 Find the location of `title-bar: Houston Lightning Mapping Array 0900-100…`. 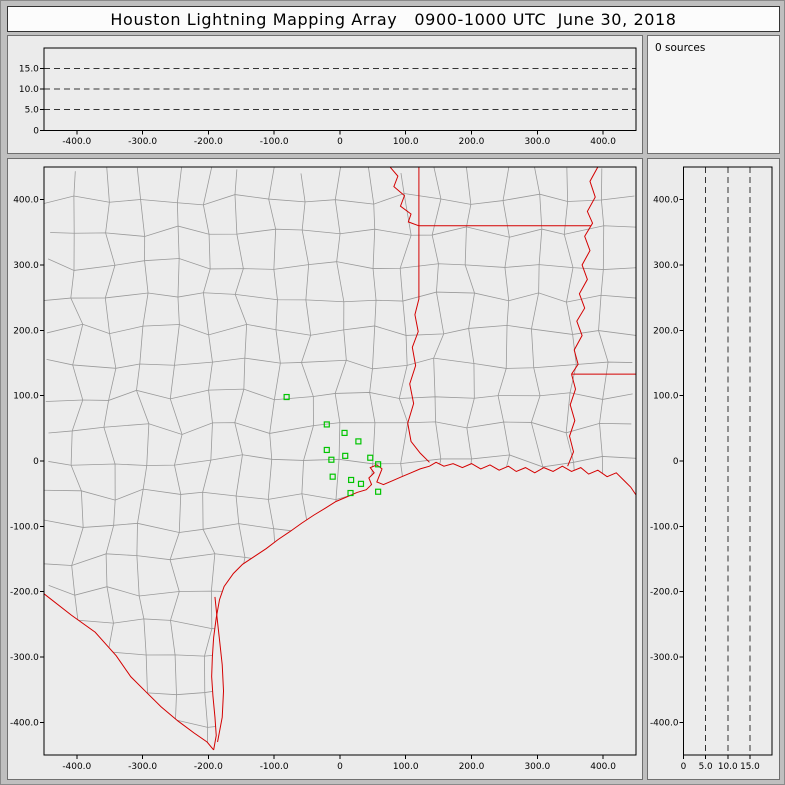

title-bar: Houston Lightning Mapping Array 0900-100… is located at coordinates (393, 19).